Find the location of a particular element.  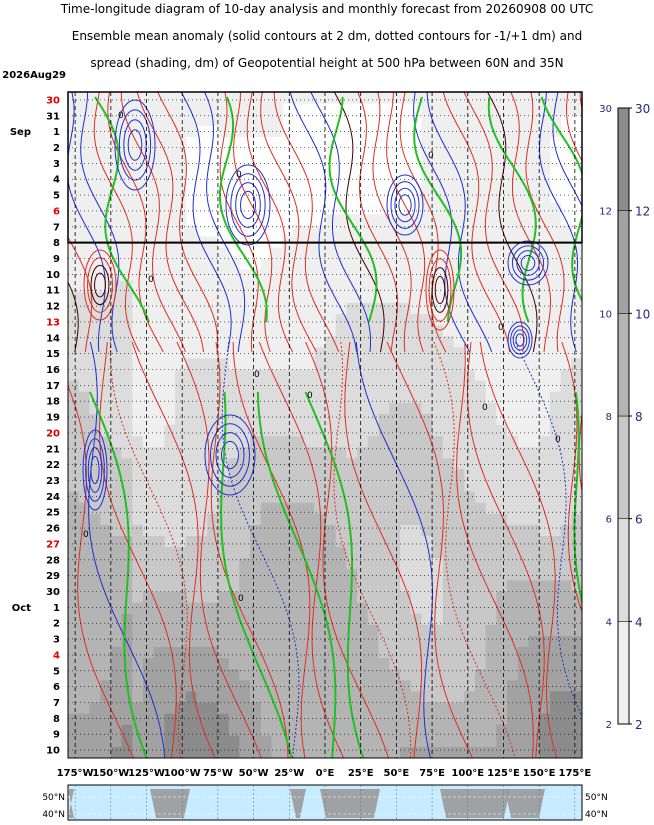

contour-label: 0 is located at coordinates (257, 375).